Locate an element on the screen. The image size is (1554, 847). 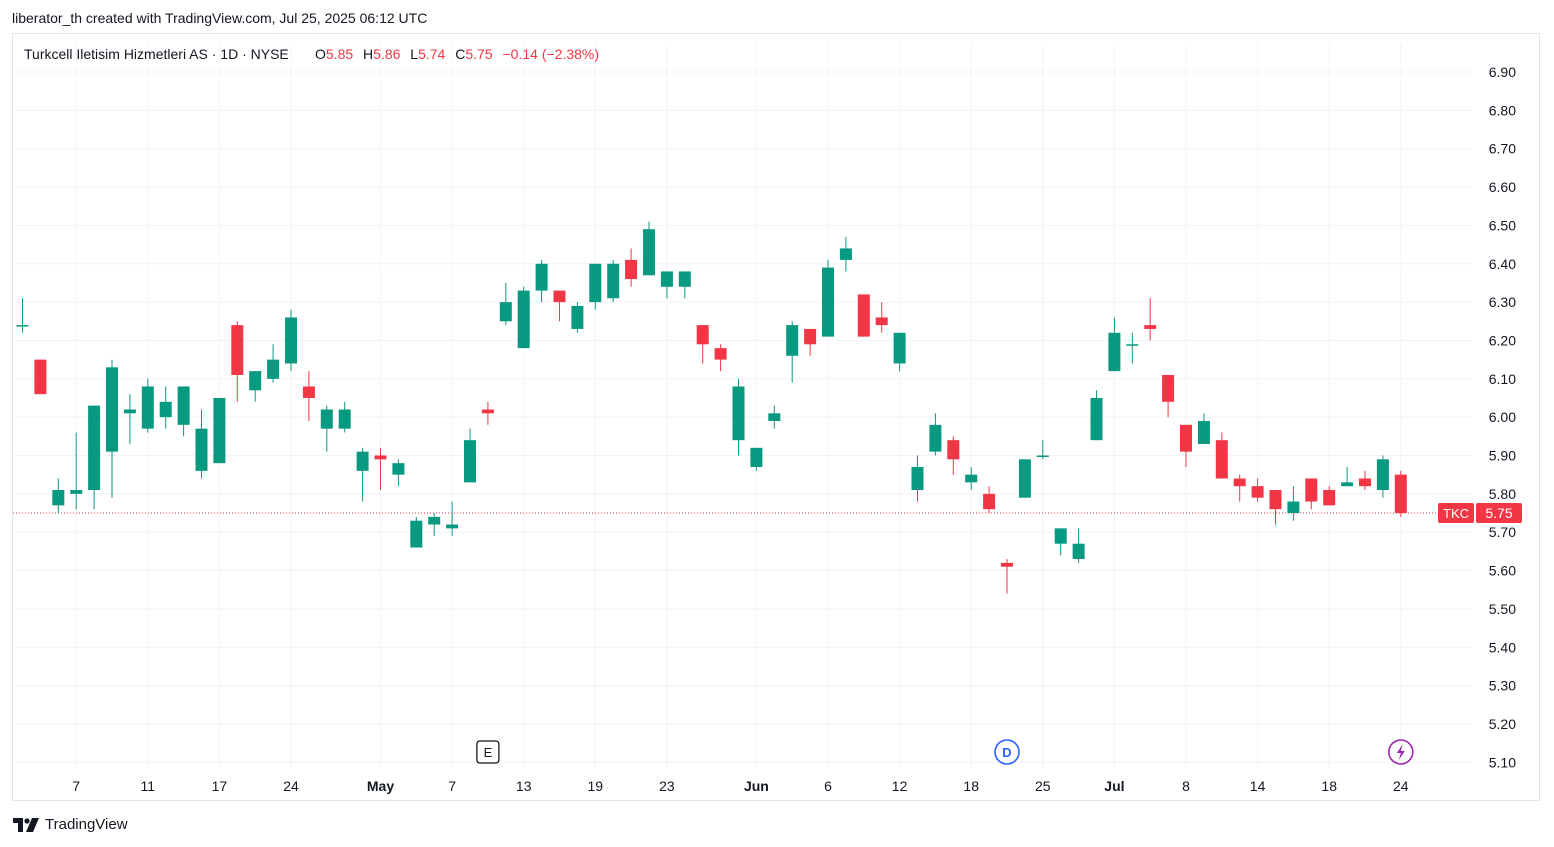
y-tick-label: 5.10 is located at coordinates (1502, 762).